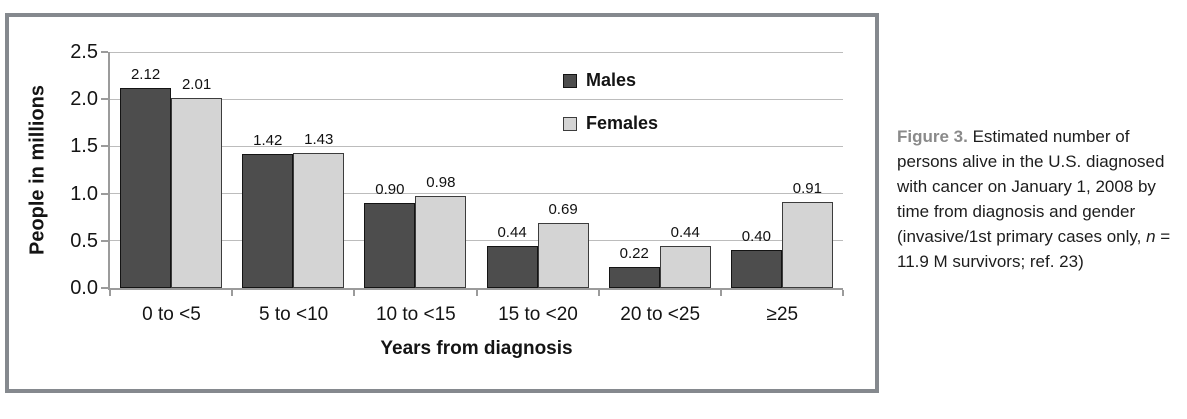 Image resolution: width=1187 pixels, height=419 pixels. Describe the element at coordinates (84, 52) in the screenshot. I see `y-tick-label: 2.5` at that location.